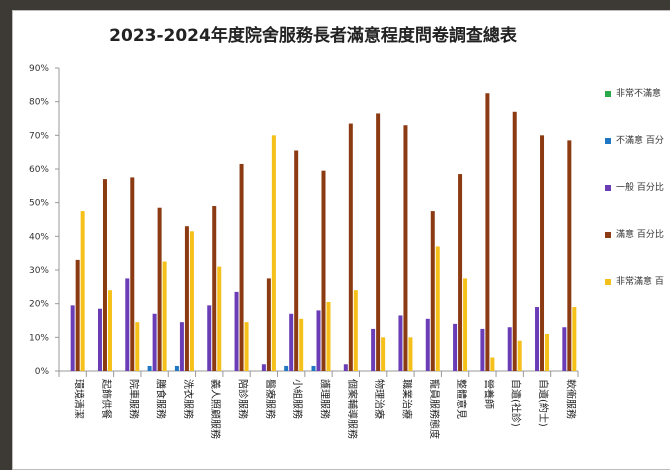  I want to click on y-tick-label: 10%, so click(39, 338).